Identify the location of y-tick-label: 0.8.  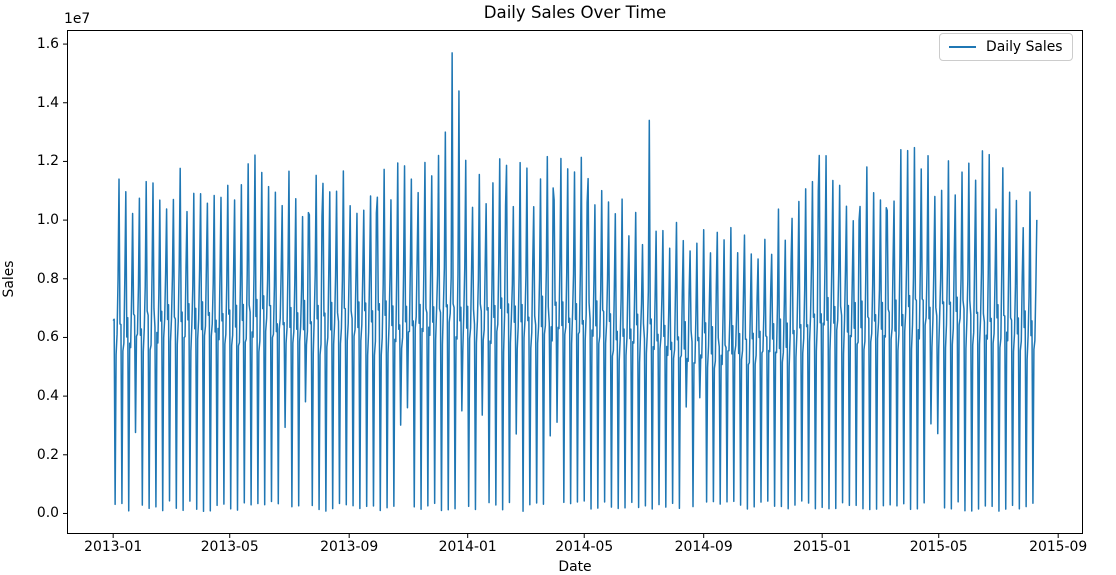
(47, 278).